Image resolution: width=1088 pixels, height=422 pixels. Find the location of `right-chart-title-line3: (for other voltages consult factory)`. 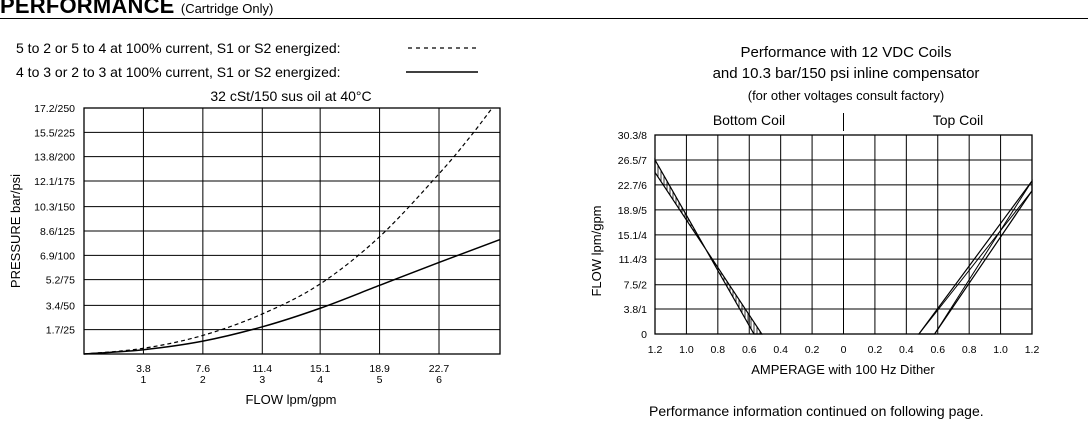

right-chart-title-line3: (for other voltages consult factory) is located at coordinates (846, 95).